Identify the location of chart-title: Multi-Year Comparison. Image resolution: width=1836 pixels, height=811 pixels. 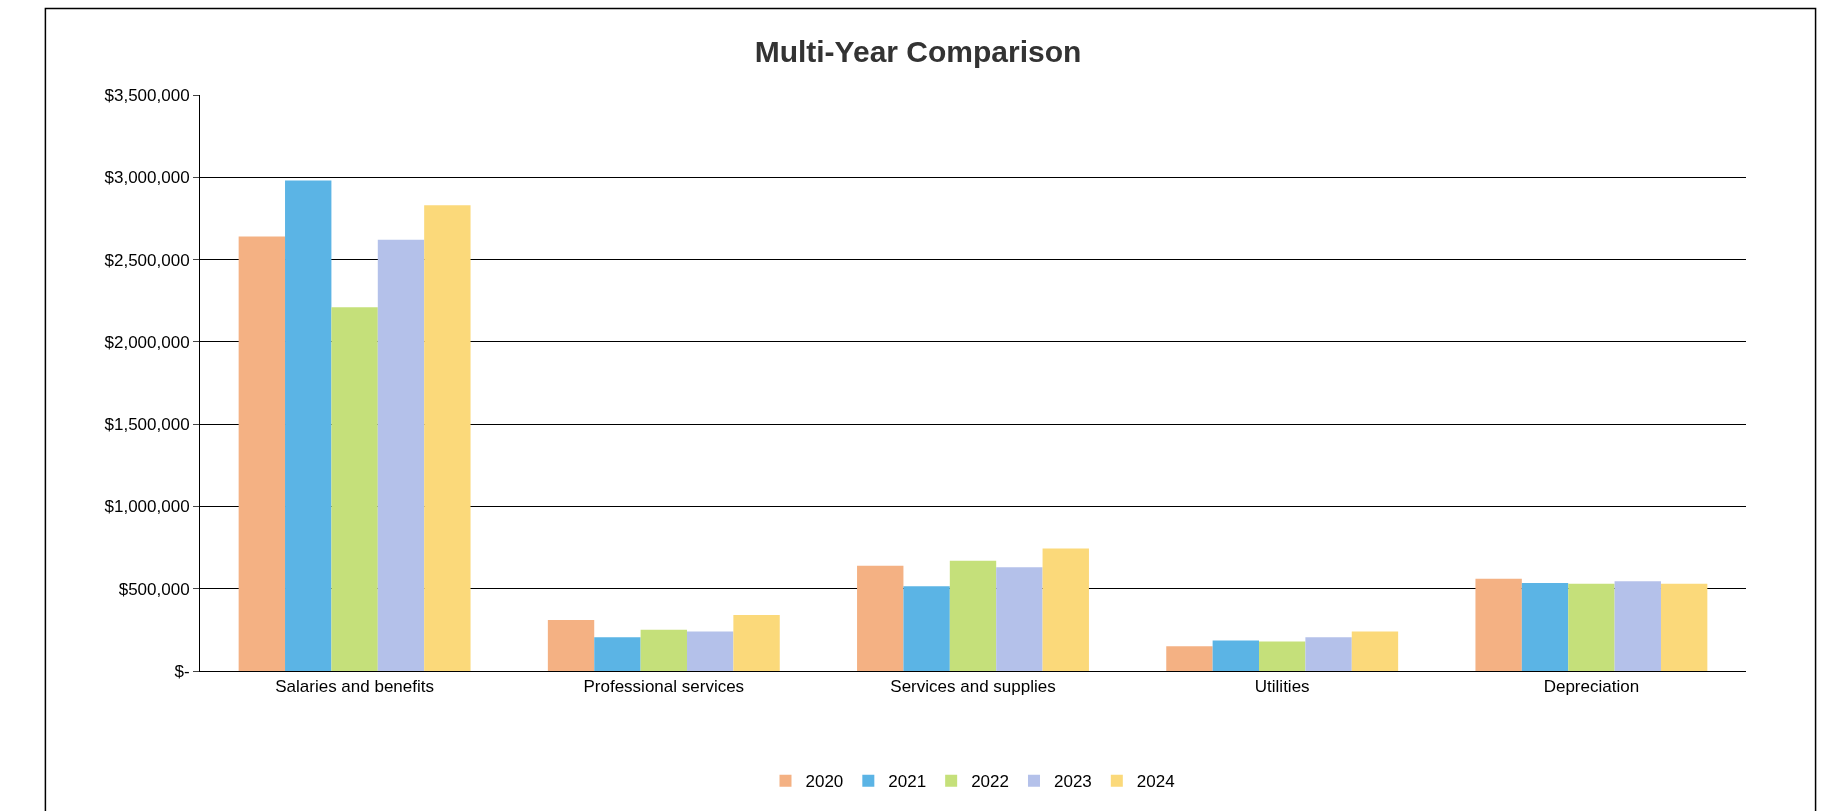
(918, 51).